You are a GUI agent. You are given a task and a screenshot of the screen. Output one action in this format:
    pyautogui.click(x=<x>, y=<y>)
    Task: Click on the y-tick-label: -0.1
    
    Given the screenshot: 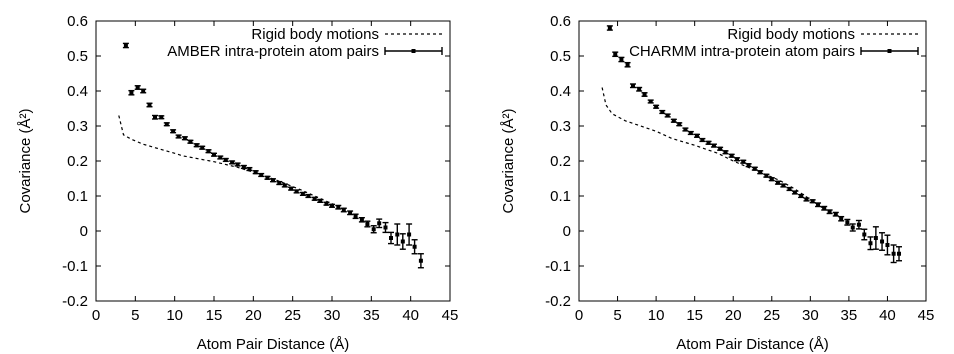 What is the action you would take?
    pyautogui.click(x=558, y=266)
    